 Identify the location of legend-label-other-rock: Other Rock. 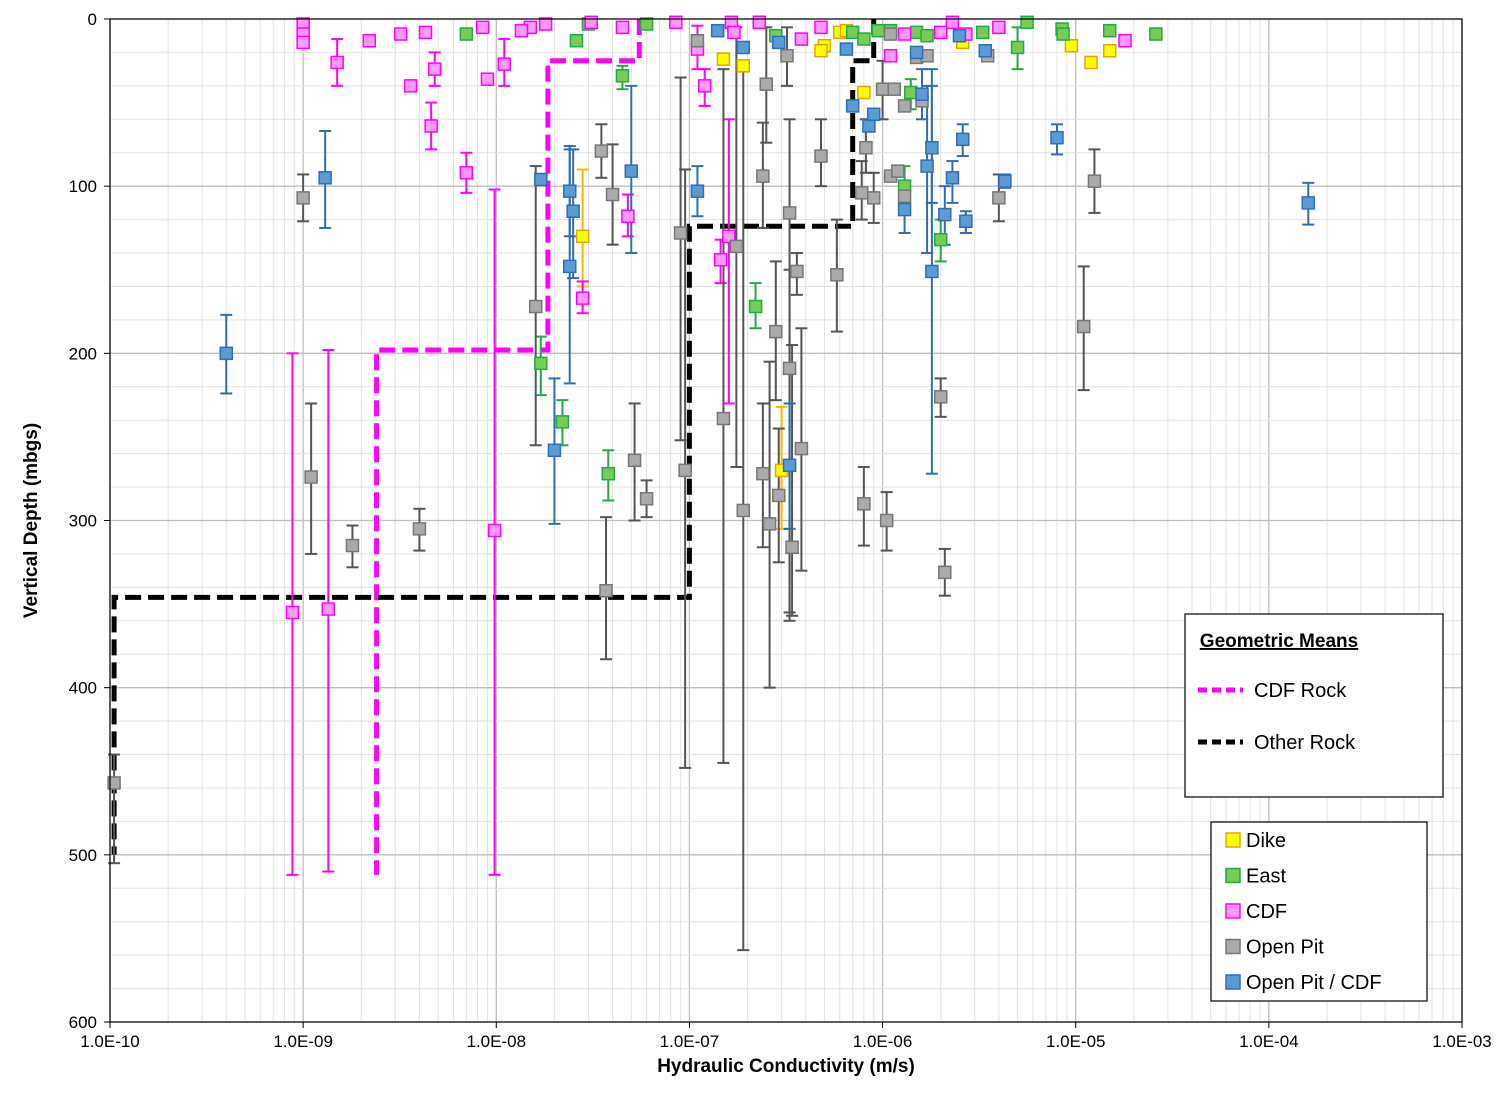
(1305, 743).